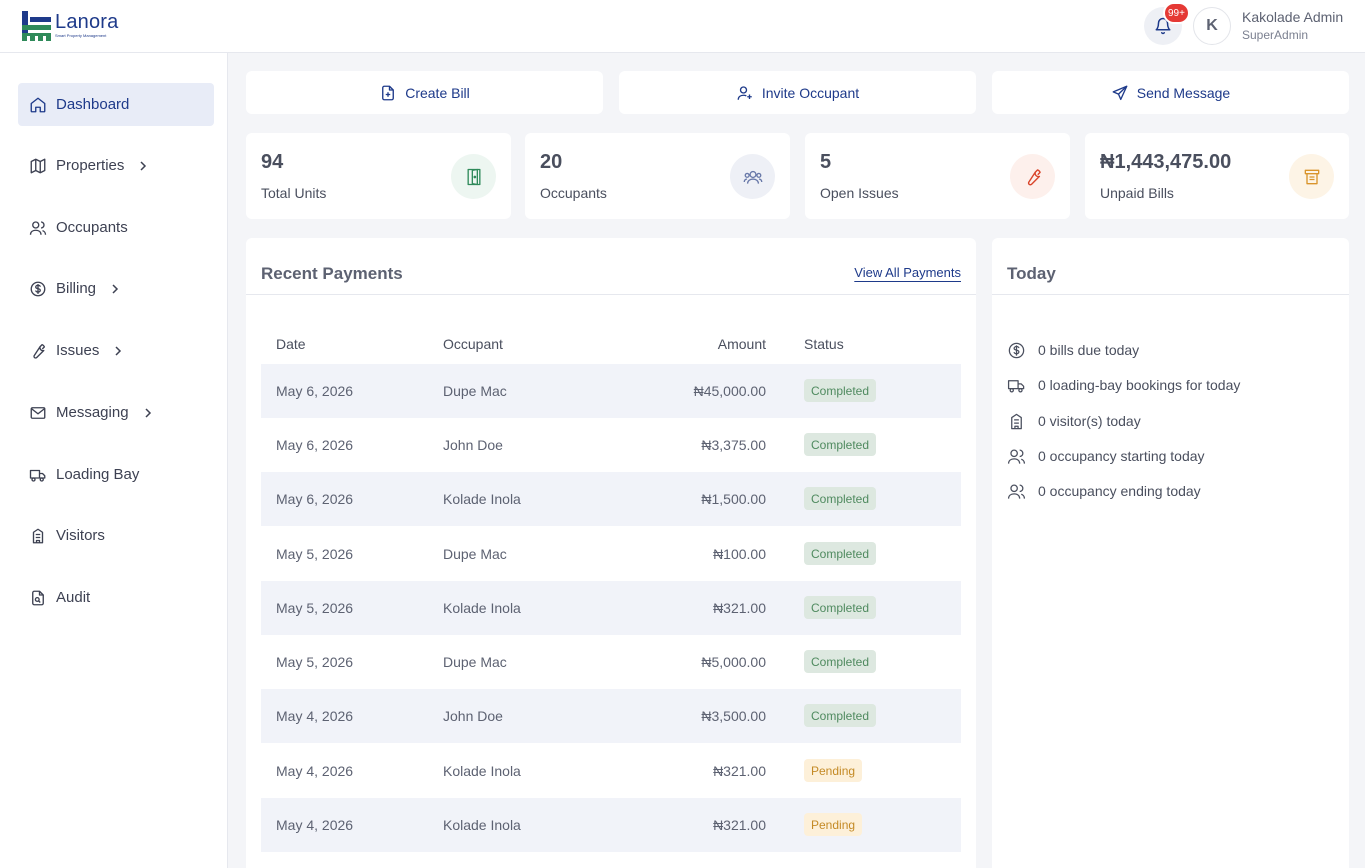  Describe the element at coordinates (1139, 385) in the screenshot. I see `today-item-text: 0 loading-bay bookings for today` at that location.